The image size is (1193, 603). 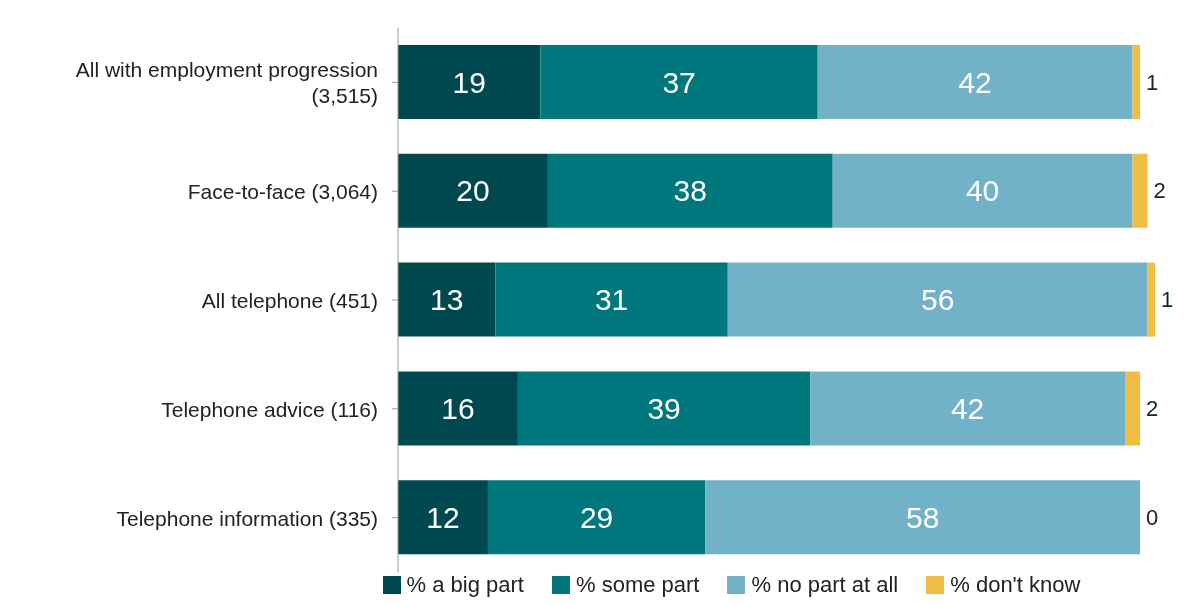 I want to click on legend-label: % a big part, so click(x=464, y=585).